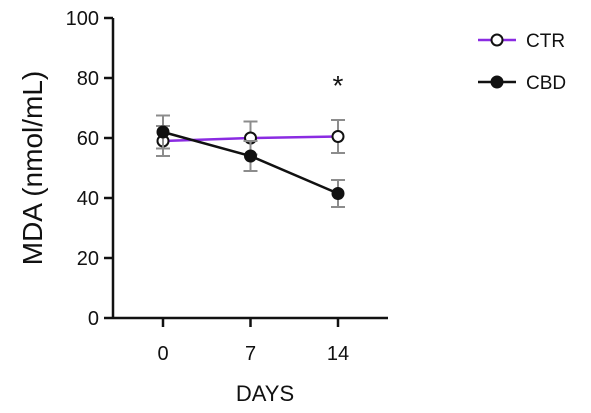  I want to click on y-tick-label: 0, so click(93, 319).